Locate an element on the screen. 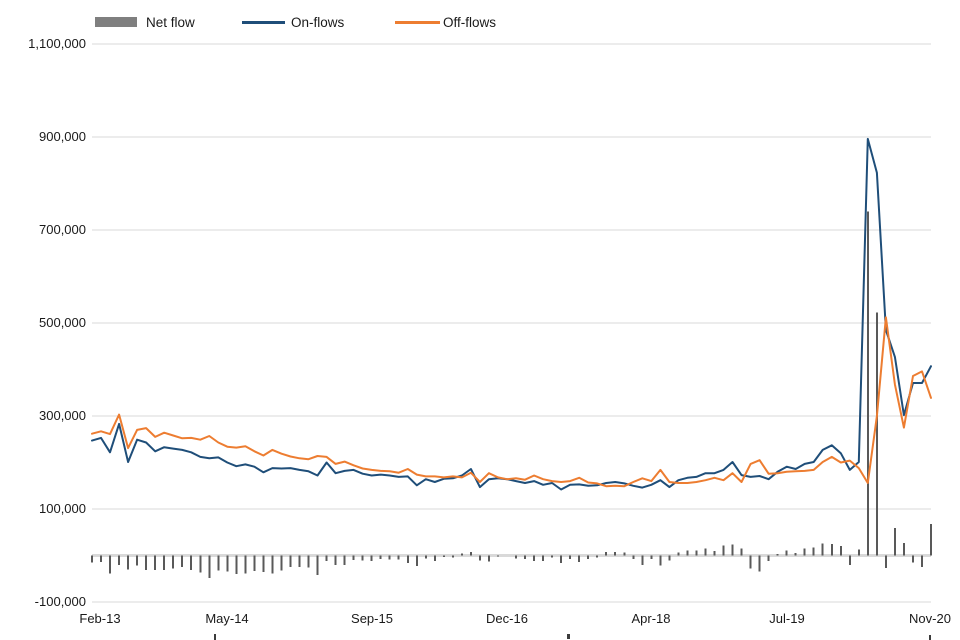 The height and width of the screenshot is (640, 960). legend-label-on-flows: On-flows is located at coordinates (318, 22).